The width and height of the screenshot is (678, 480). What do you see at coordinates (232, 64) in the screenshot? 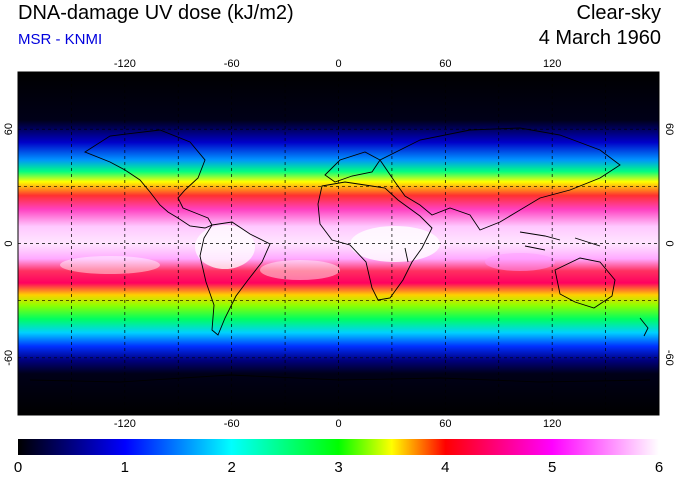
I see `lon-tick-label-top: -60` at bounding box center [232, 64].